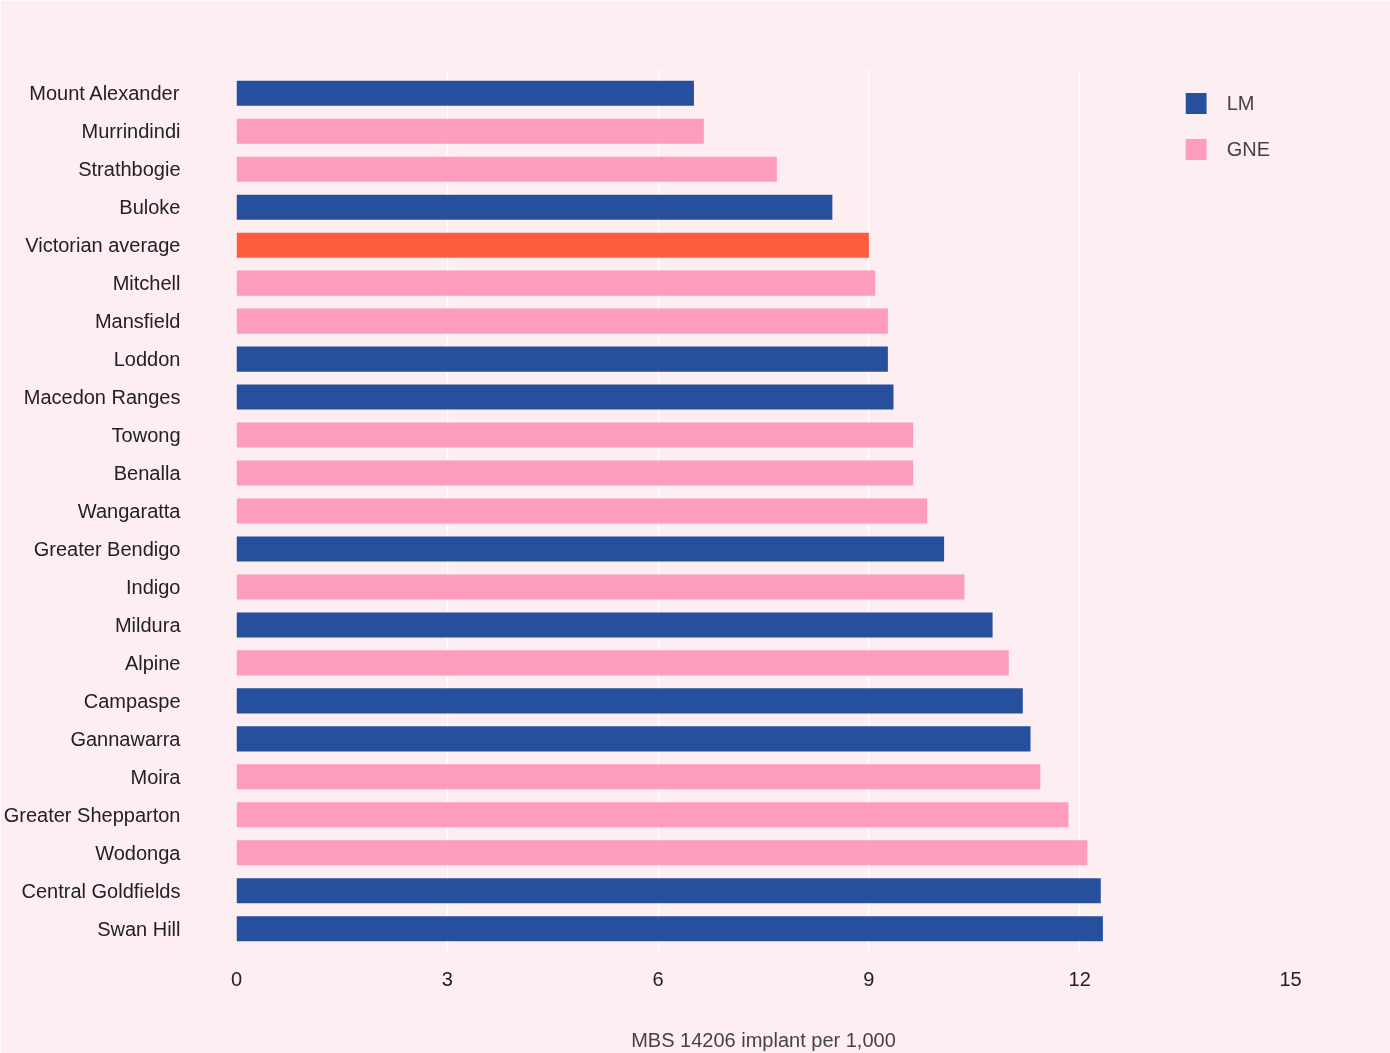 The width and height of the screenshot is (1390, 1053). Describe the element at coordinates (137, 321) in the screenshot. I see `y-tick-label: Mansfield` at that location.